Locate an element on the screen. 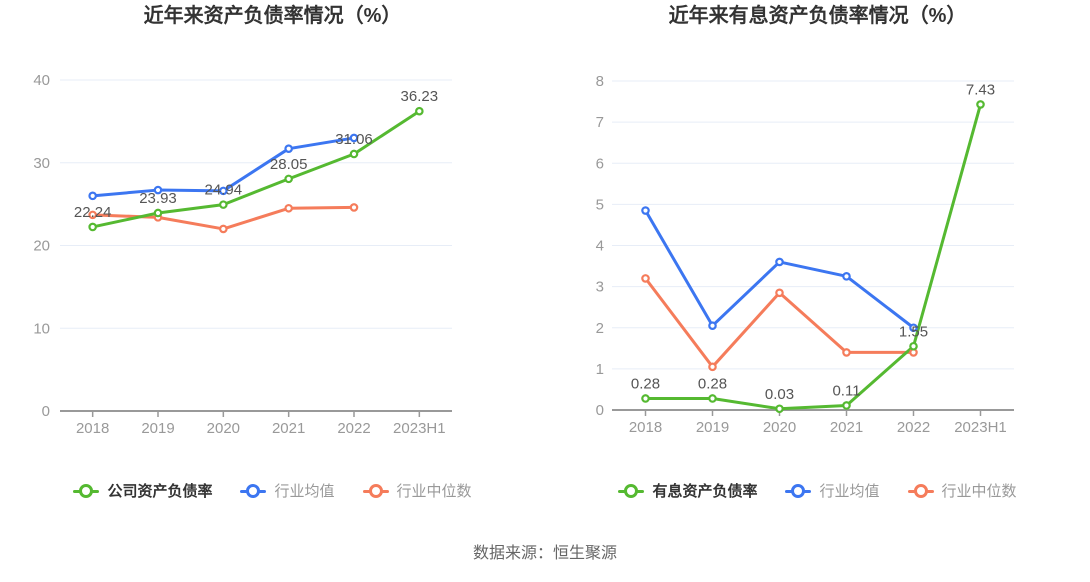 The image size is (1090, 582). chart-title: 近年来资产负债率情况（%） is located at coordinates (272, 16).